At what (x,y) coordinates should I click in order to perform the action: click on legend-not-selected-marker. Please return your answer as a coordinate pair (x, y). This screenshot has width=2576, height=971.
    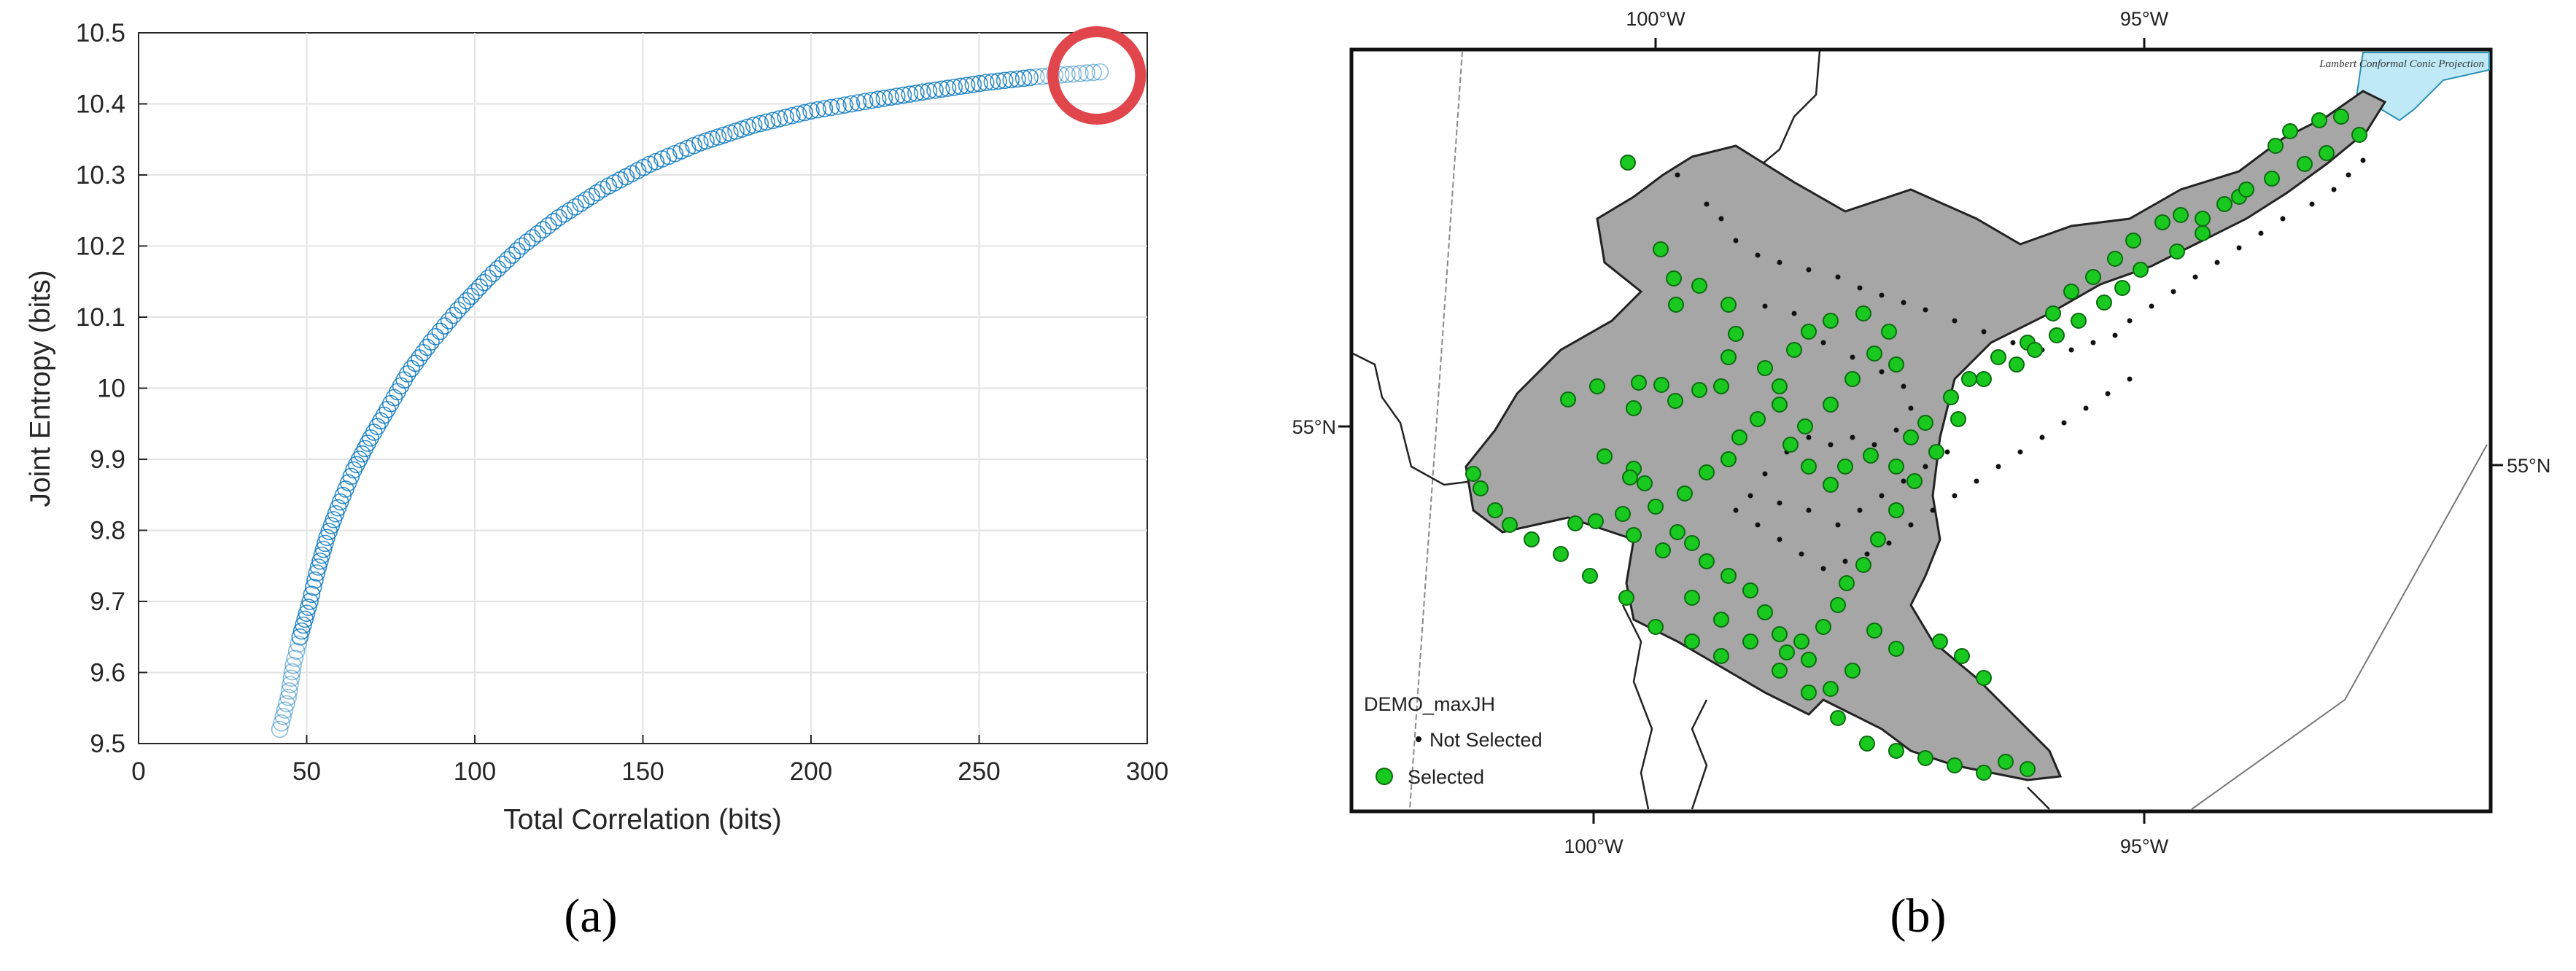
    Looking at the image, I should click on (1419, 739).